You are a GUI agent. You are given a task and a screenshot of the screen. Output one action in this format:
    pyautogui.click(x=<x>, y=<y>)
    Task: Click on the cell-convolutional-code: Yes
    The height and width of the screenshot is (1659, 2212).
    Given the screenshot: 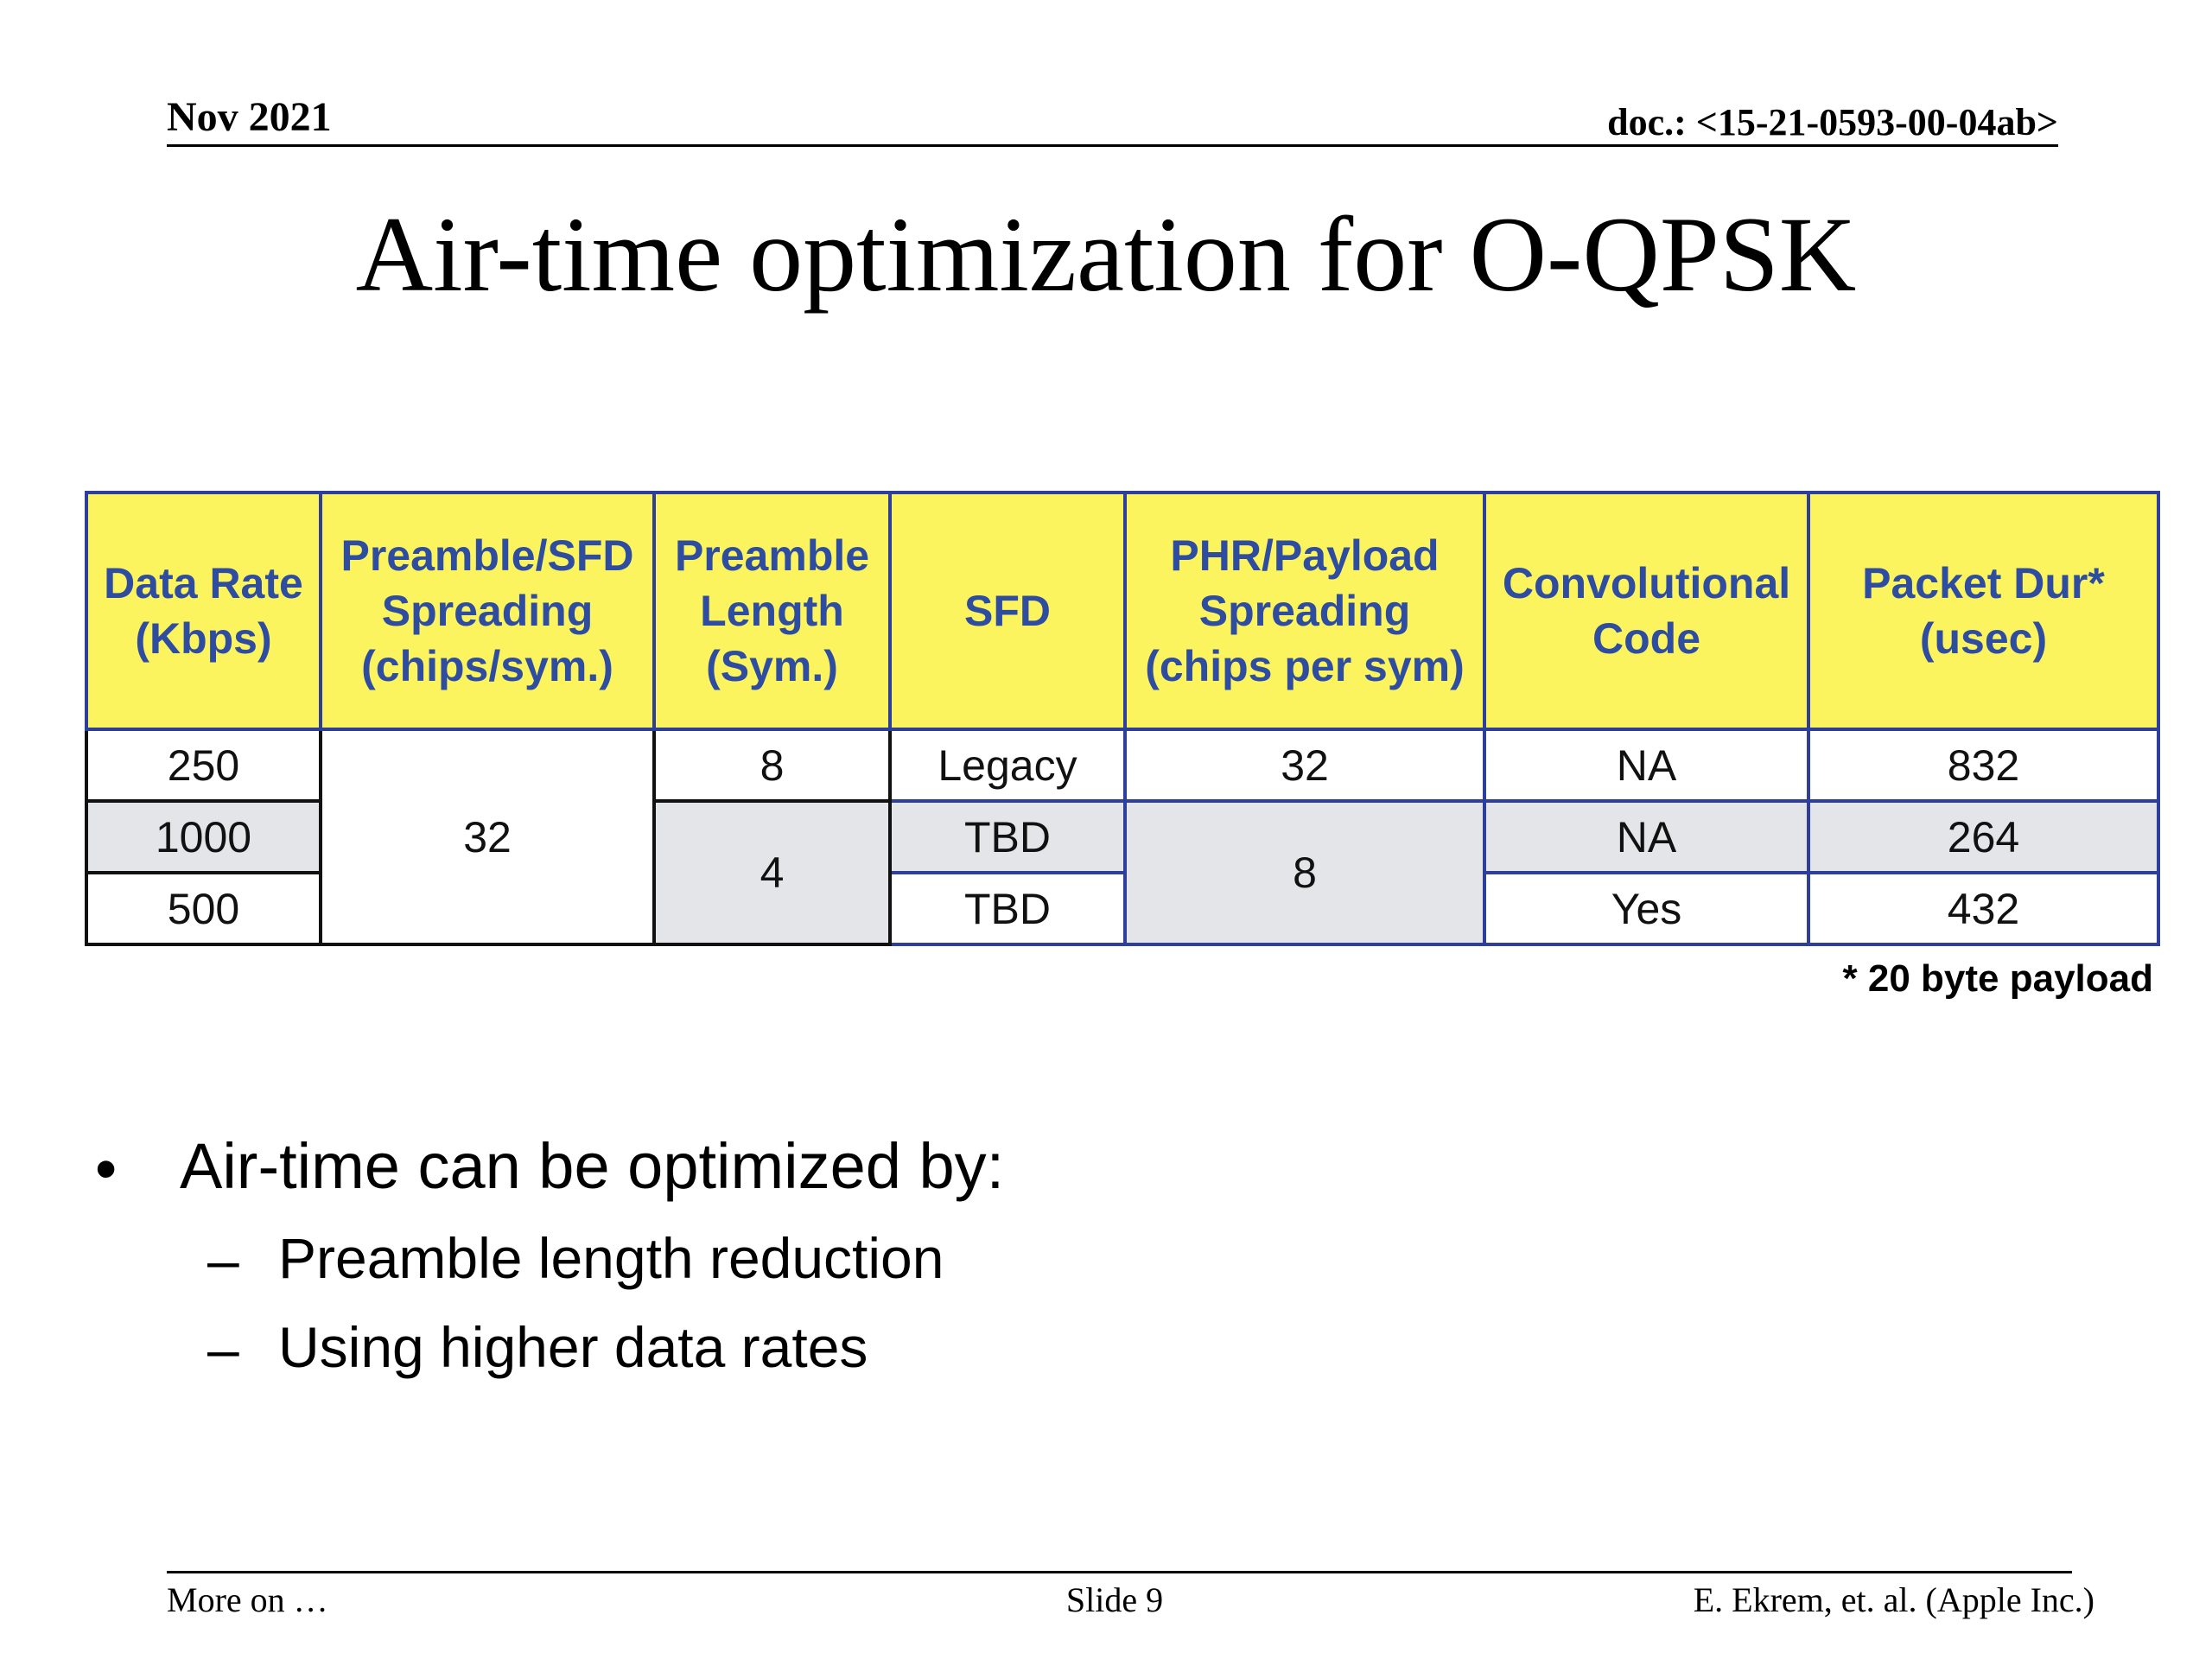 What is the action you would take?
    pyautogui.click(x=1646, y=909)
    